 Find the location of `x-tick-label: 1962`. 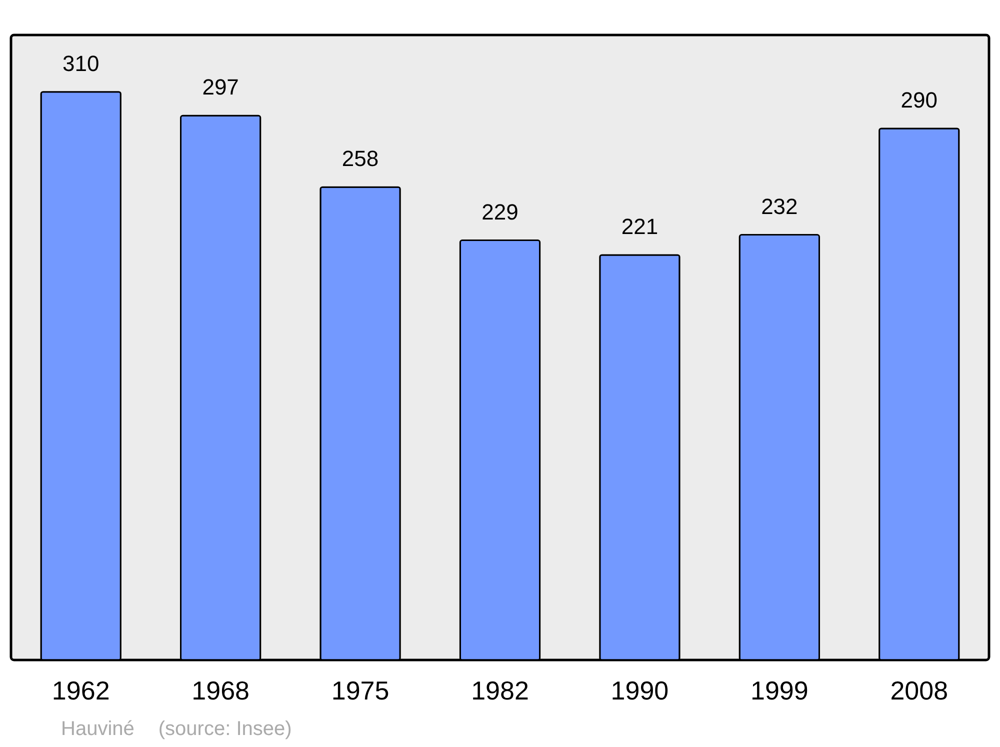

x-tick-label: 1962 is located at coordinates (81, 691).